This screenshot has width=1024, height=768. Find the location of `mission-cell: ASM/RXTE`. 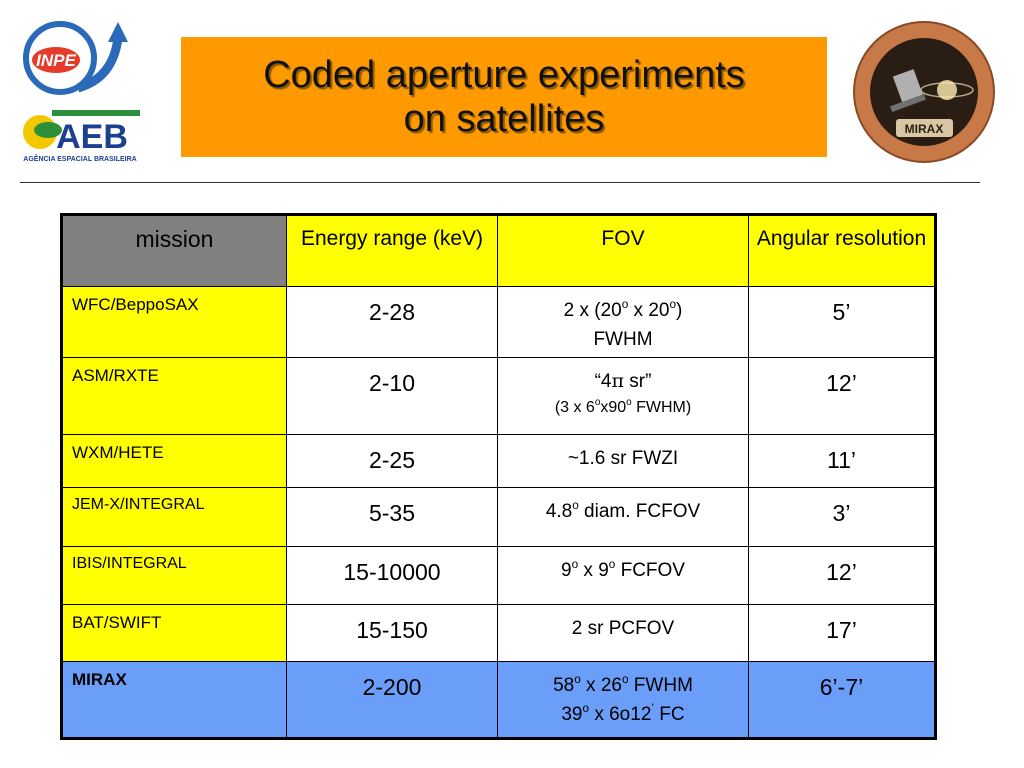

mission-cell: ASM/RXTE is located at coordinates (174, 396).